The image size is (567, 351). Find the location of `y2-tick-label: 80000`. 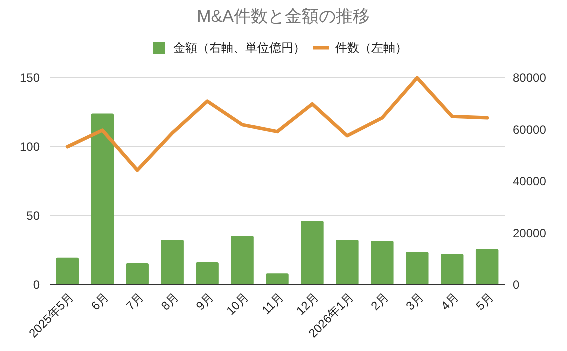

y2-tick-label: 80000 is located at coordinates (530, 78).